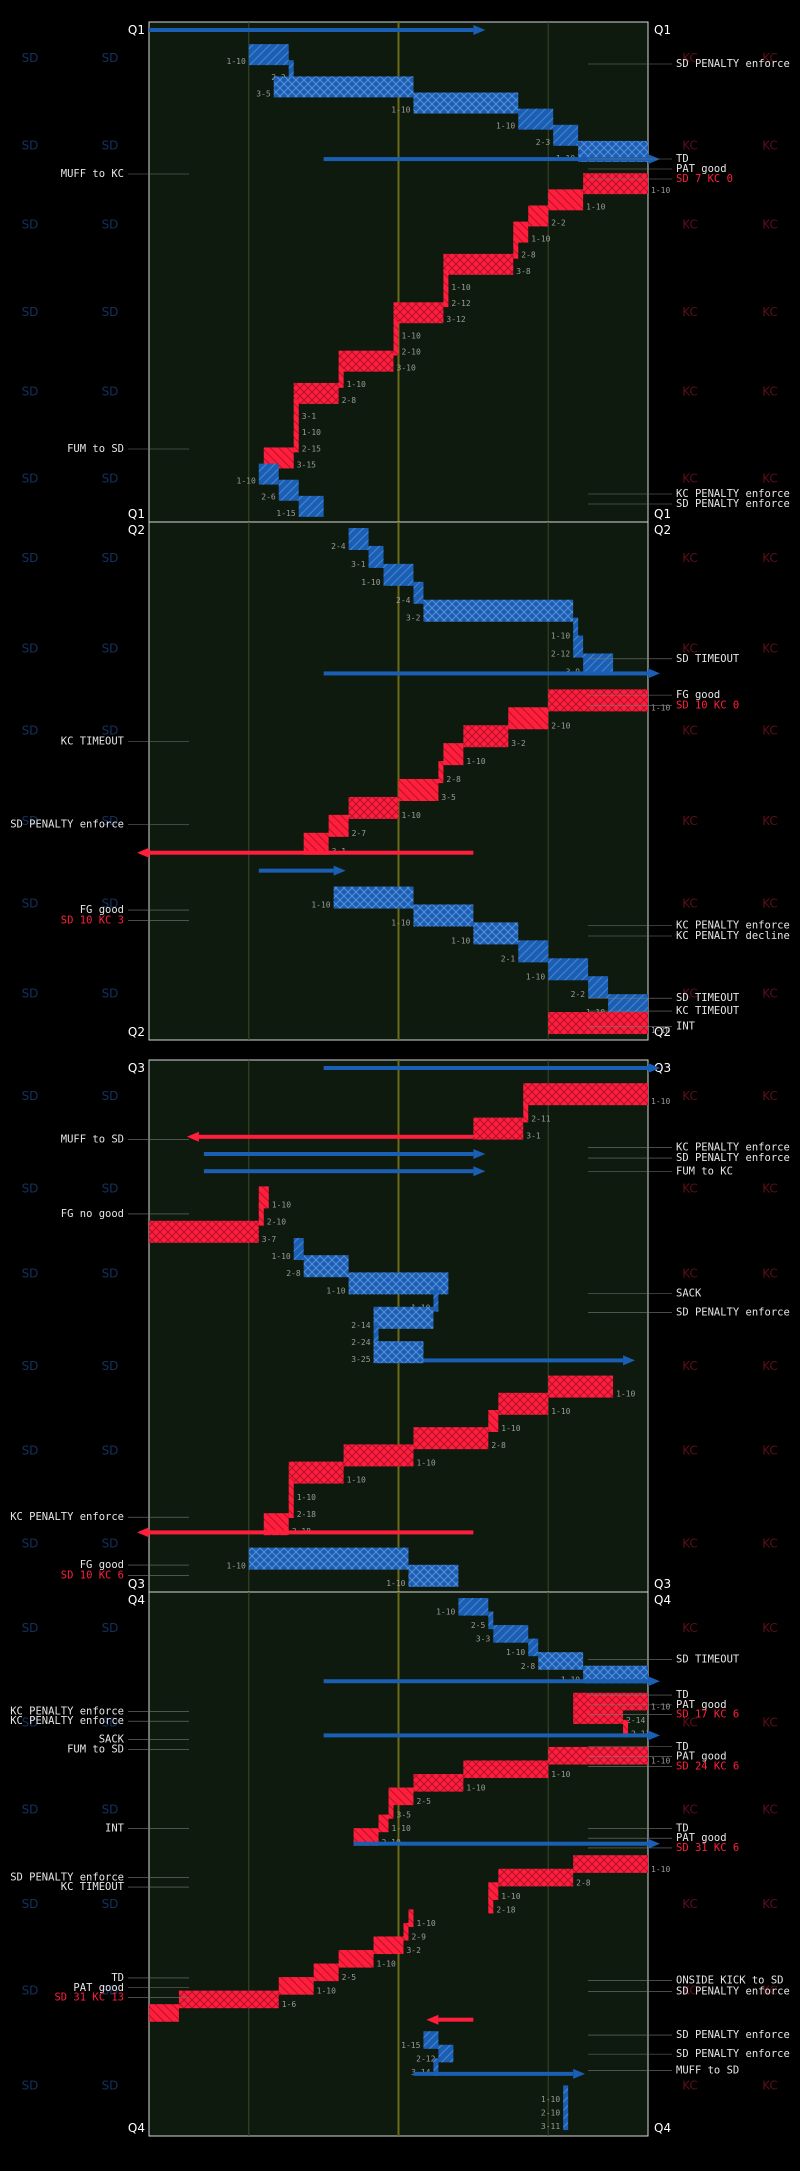  I want to click on event-label: KC PENALTY decline, so click(733, 936).